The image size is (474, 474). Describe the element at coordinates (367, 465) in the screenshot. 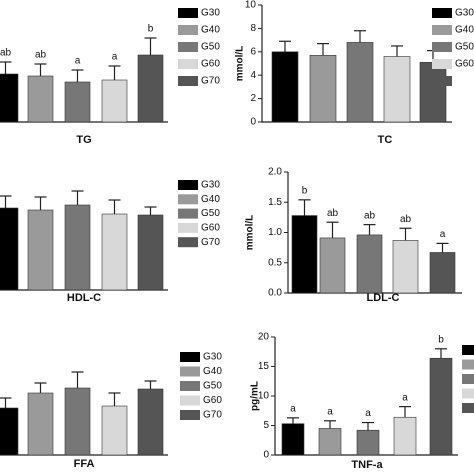

I see `chart-title: TNF-a` at that location.